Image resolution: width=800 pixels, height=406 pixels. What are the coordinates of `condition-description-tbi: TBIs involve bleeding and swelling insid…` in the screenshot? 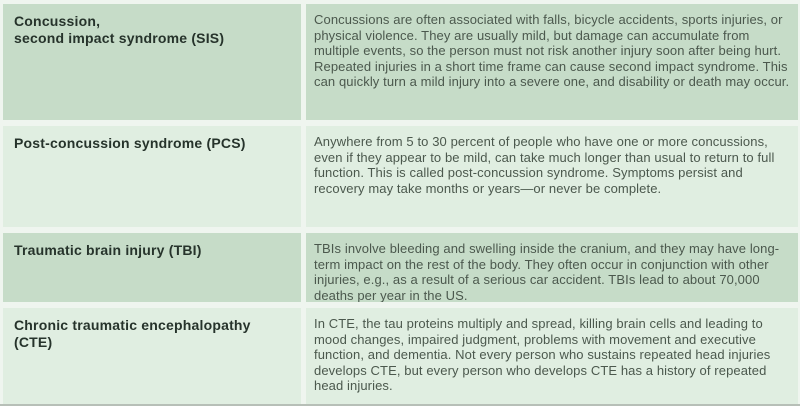 It's located at (552, 267).